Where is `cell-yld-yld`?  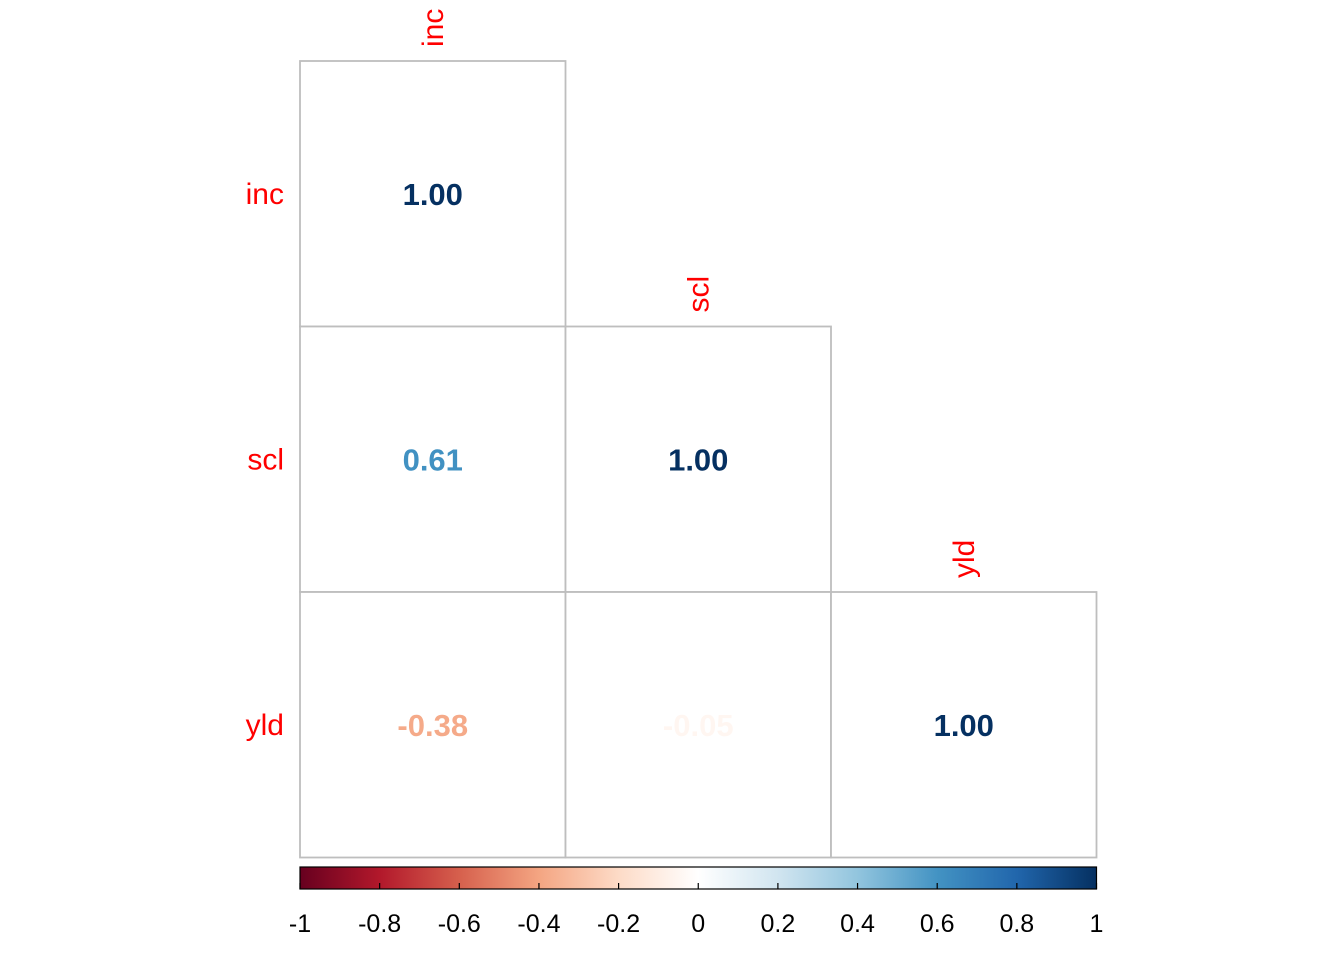
cell-yld-yld is located at coordinates (964, 725).